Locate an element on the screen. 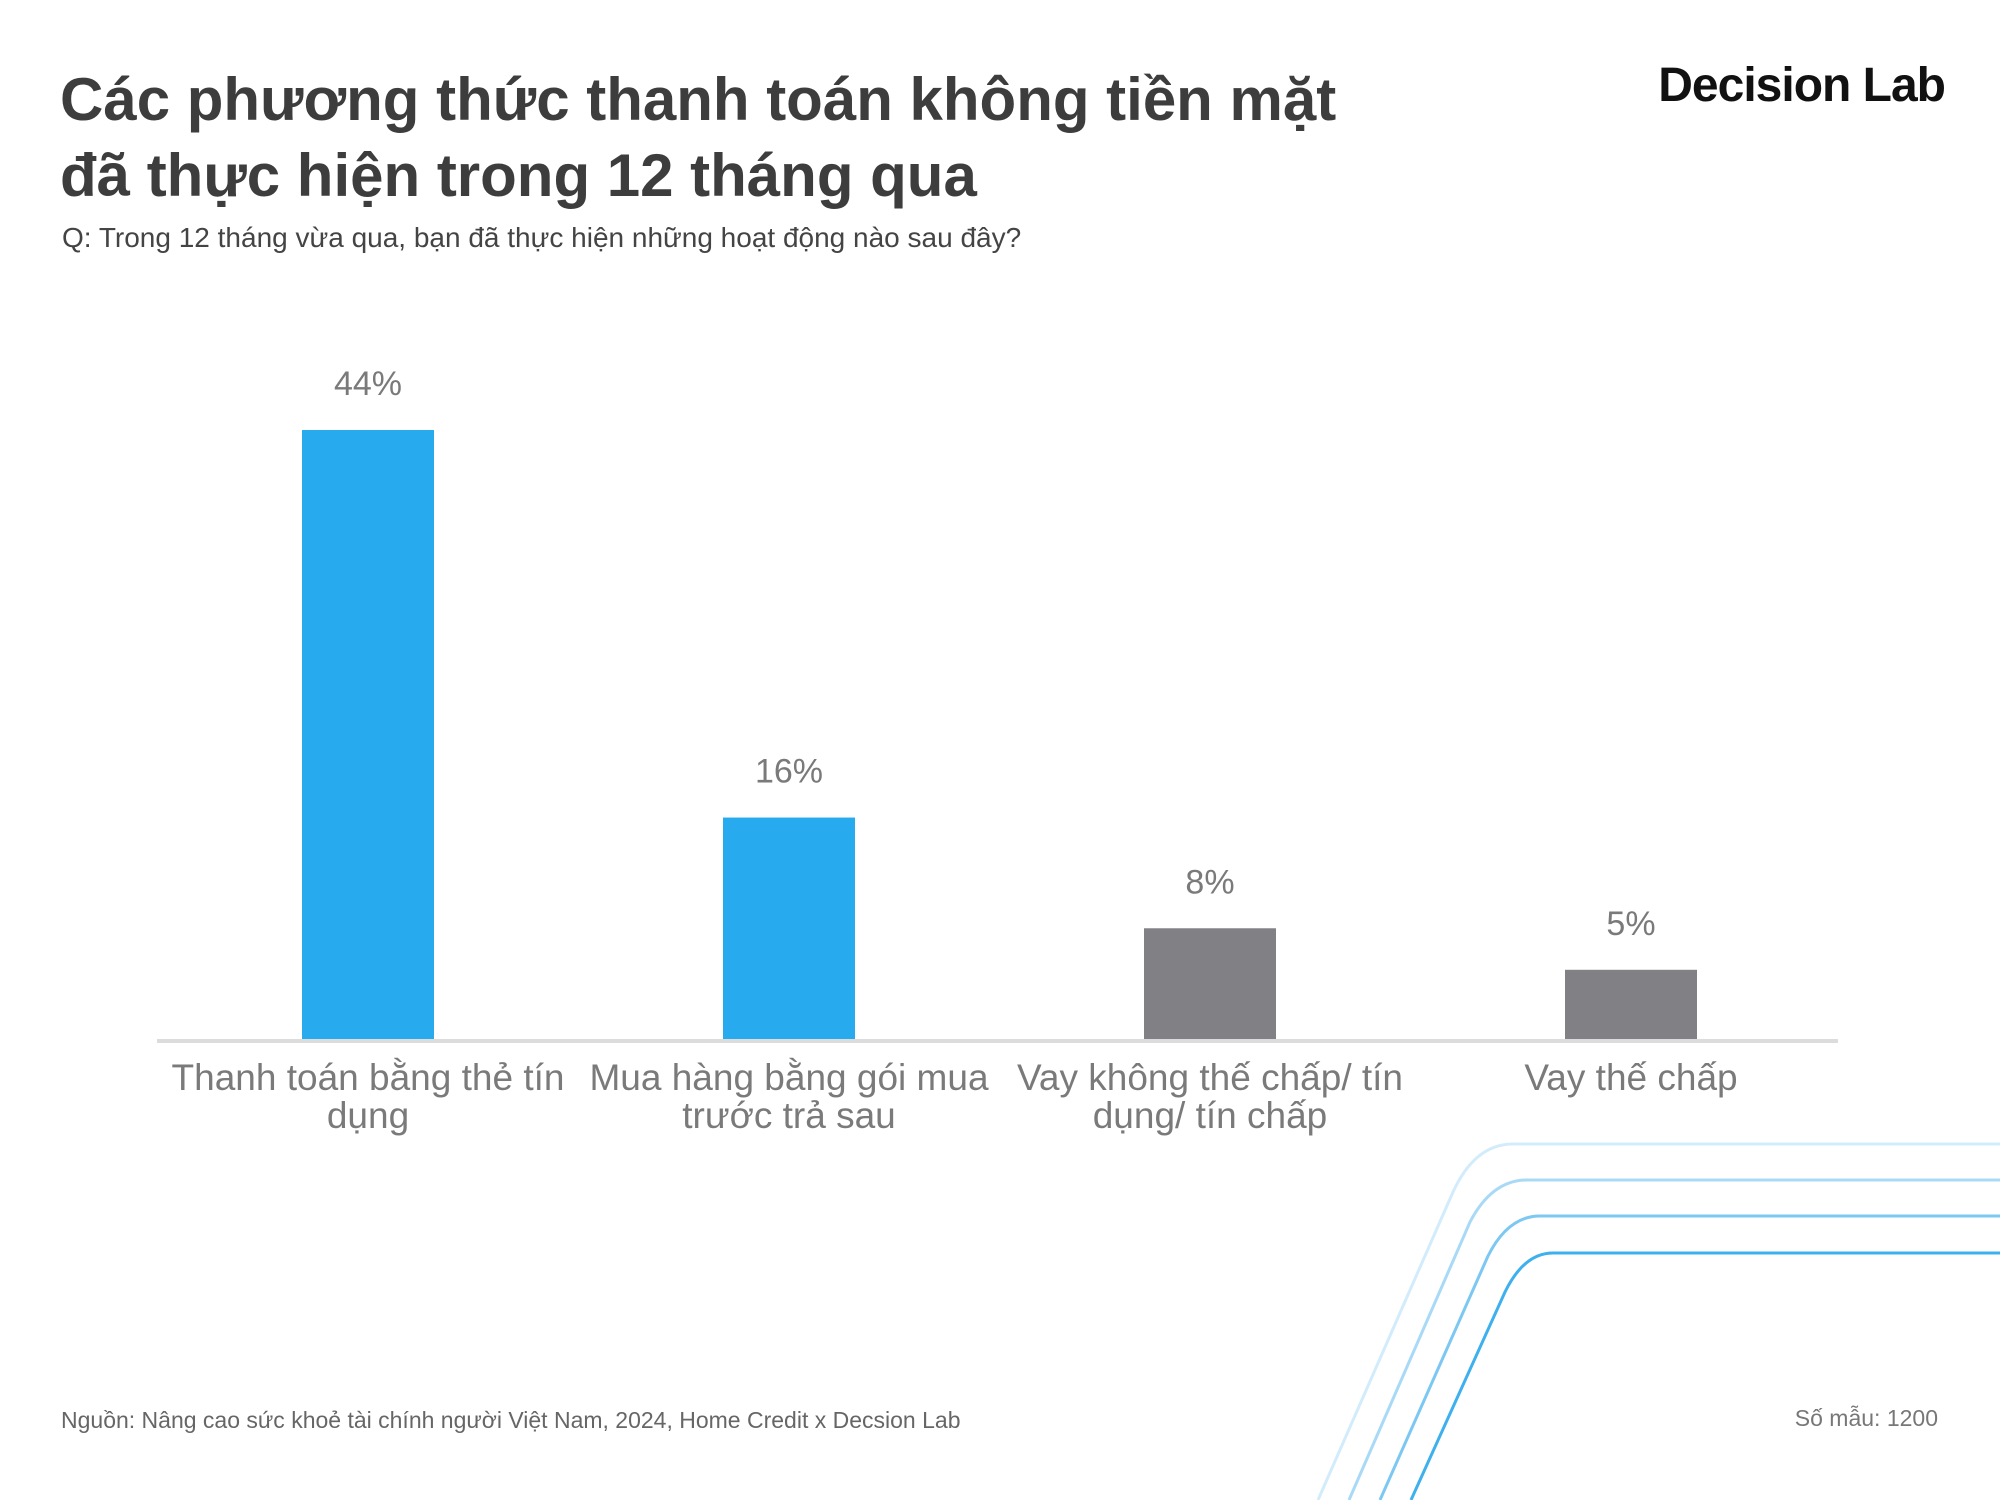 Image resolution: width=2000 pixels, height=1500 pixels. decision-lab-logo: Decision Lab is located at coordinates (1802, 85).